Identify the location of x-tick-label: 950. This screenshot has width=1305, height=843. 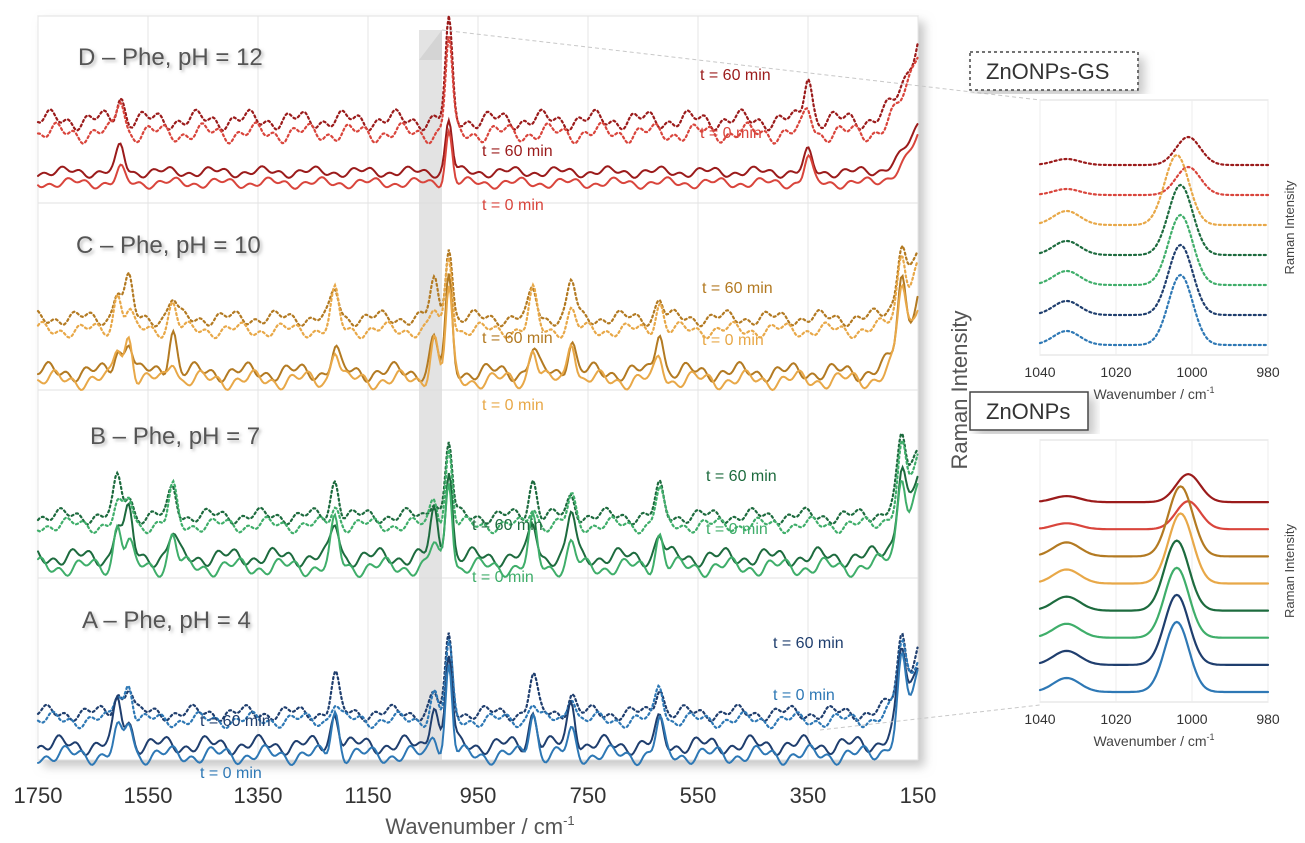
(478, 795).